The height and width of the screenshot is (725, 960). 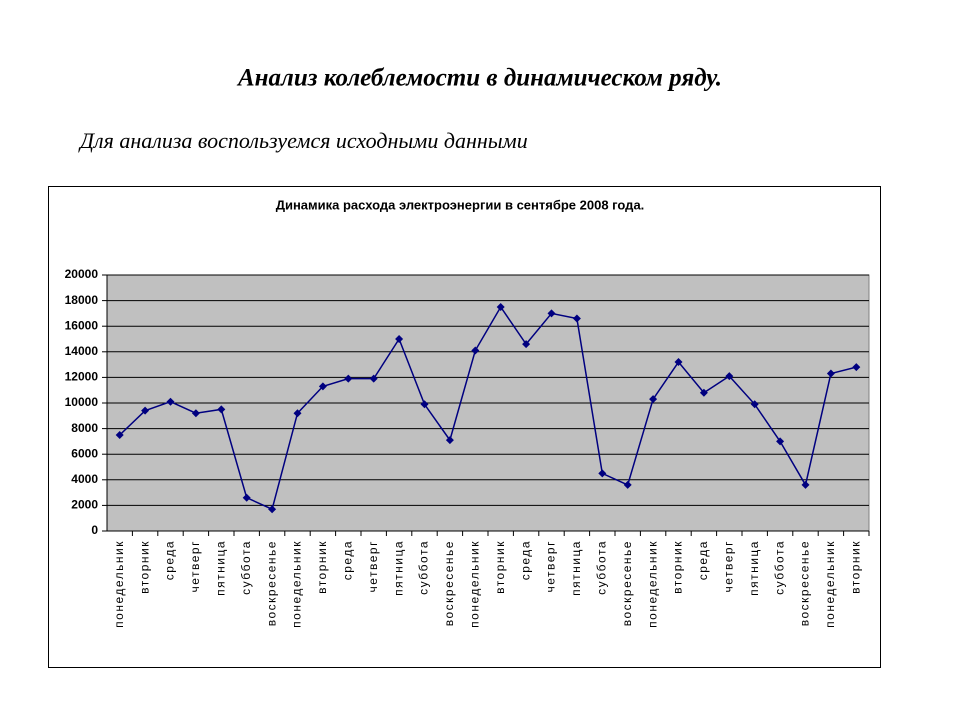 What do you see at coordinates (84, 505) in the screenshot?
I see `y-tick-label: 2000` at bounding box center [84, 505].